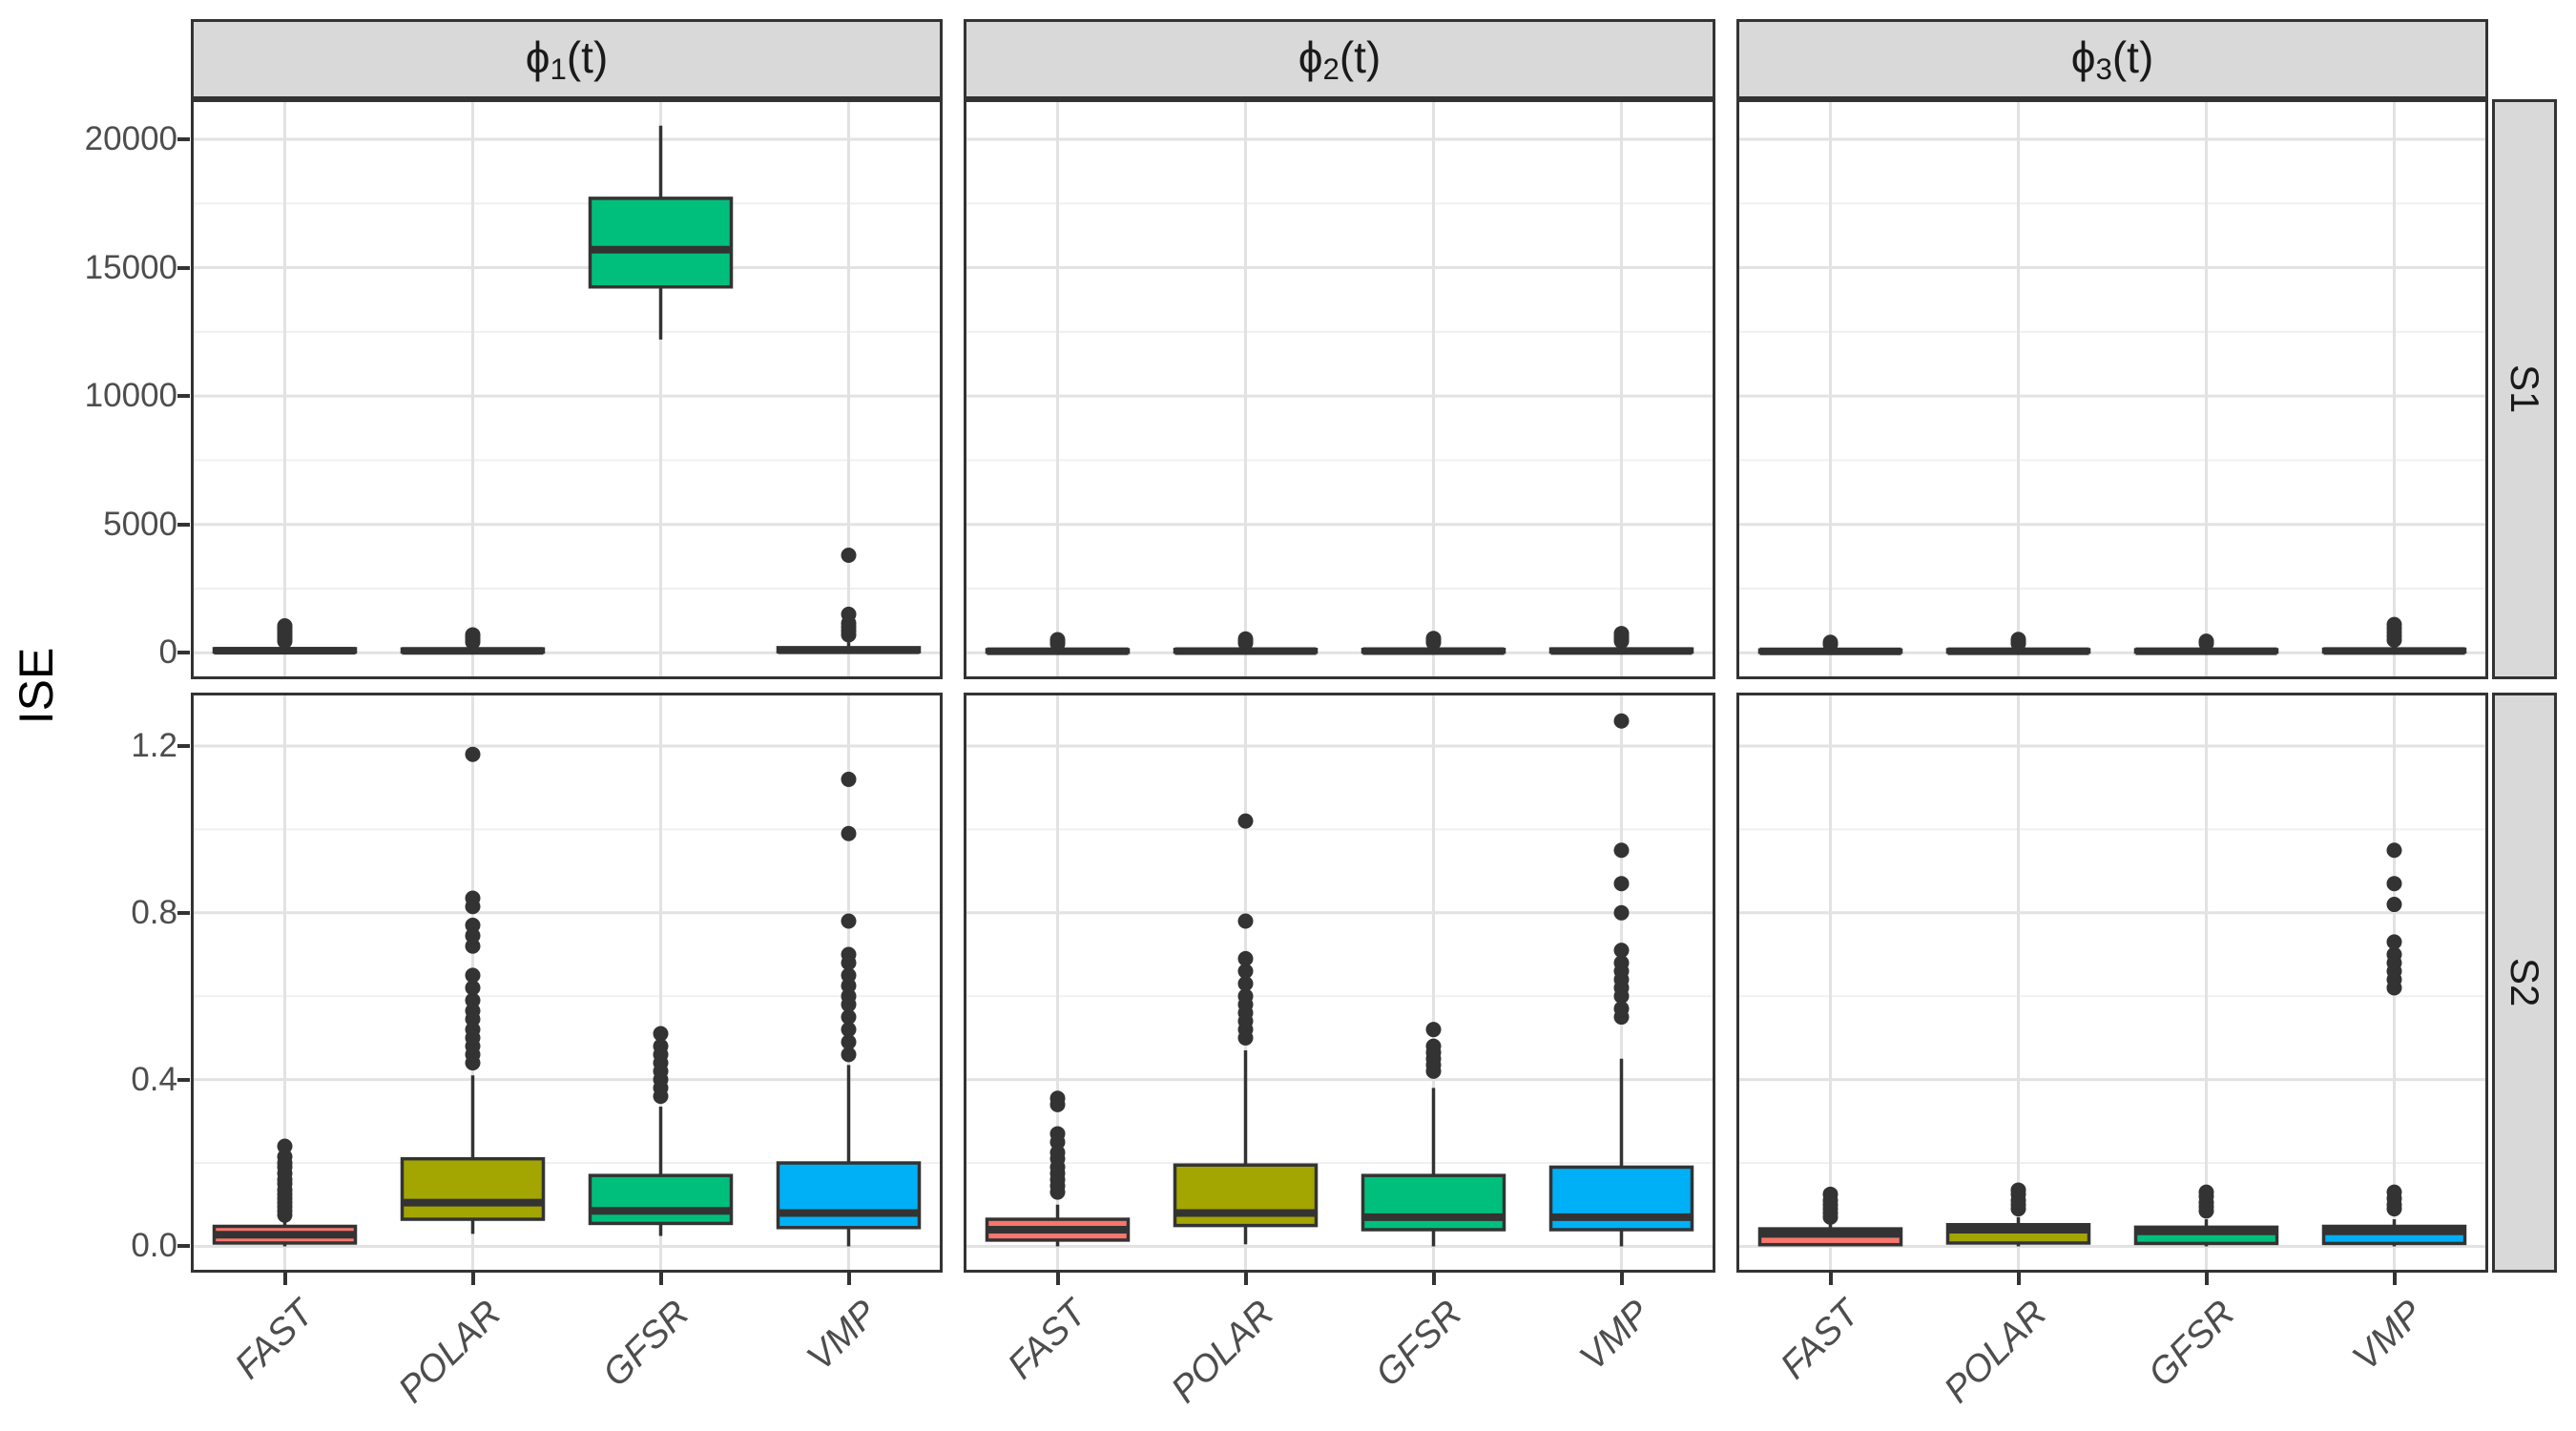 This screenshot has width=2576, height=1431. What do you see at coordinates (567, 983) in the screenshot?
I see `panel-phi1-s2` at bounding box center [567, 983].